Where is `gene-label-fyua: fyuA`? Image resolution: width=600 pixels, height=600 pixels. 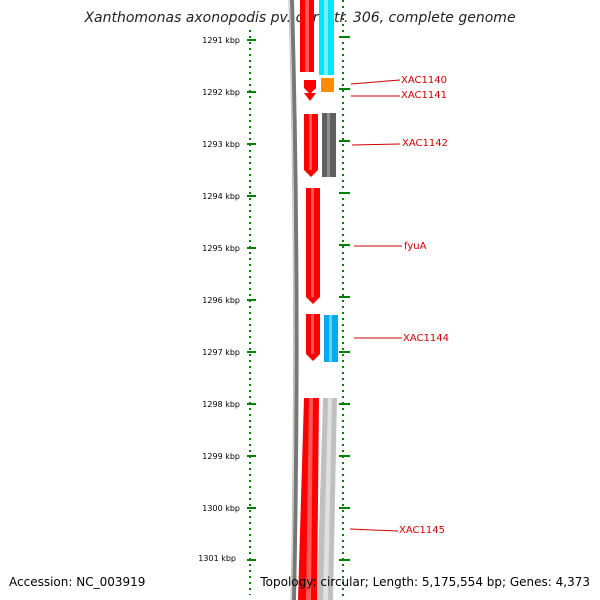 gene-label-fyua: fyuA is located at coordinates (415, 246).